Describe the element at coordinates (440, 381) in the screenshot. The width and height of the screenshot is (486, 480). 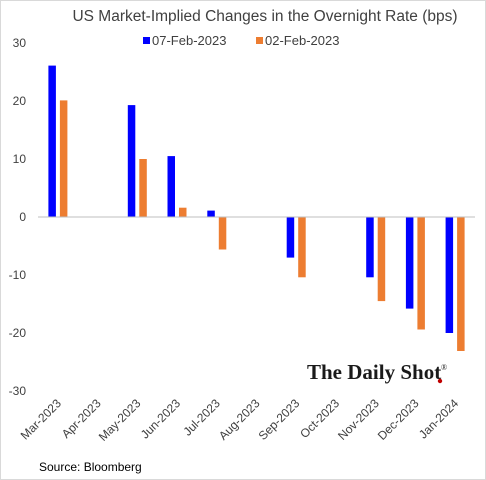
I see `watermark-red-dot-icon` at that location.